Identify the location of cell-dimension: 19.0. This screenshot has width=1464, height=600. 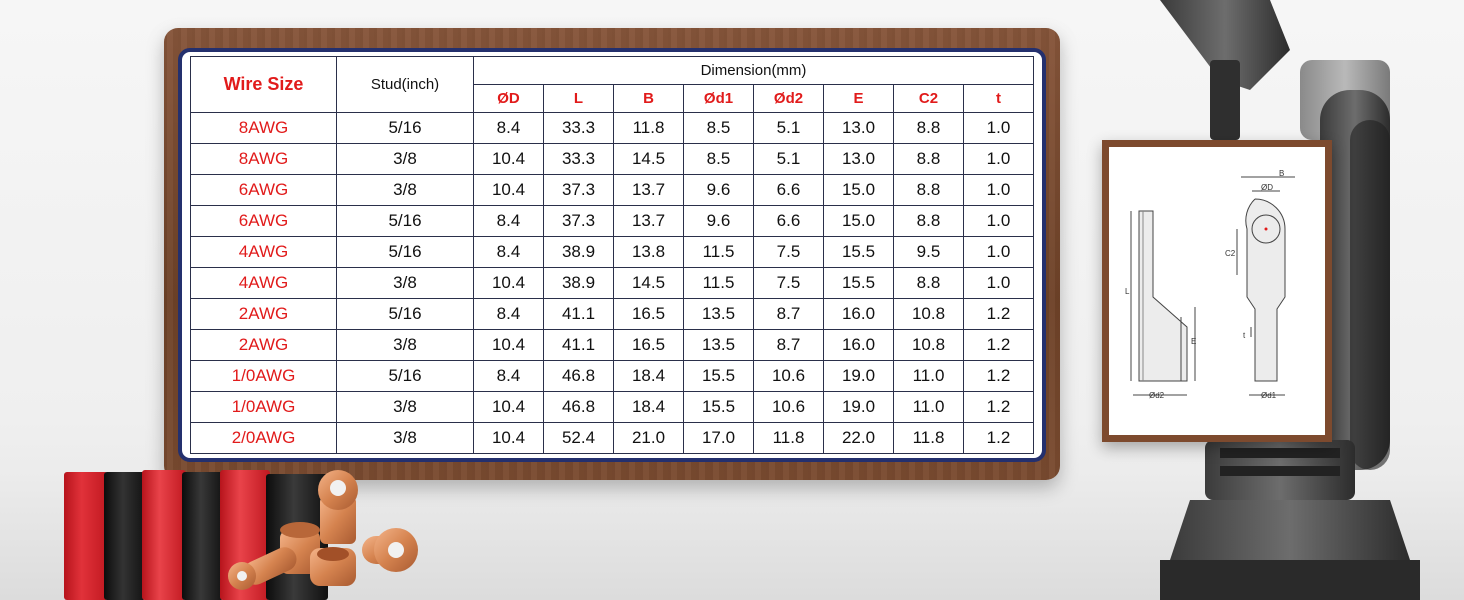
(858, 376).